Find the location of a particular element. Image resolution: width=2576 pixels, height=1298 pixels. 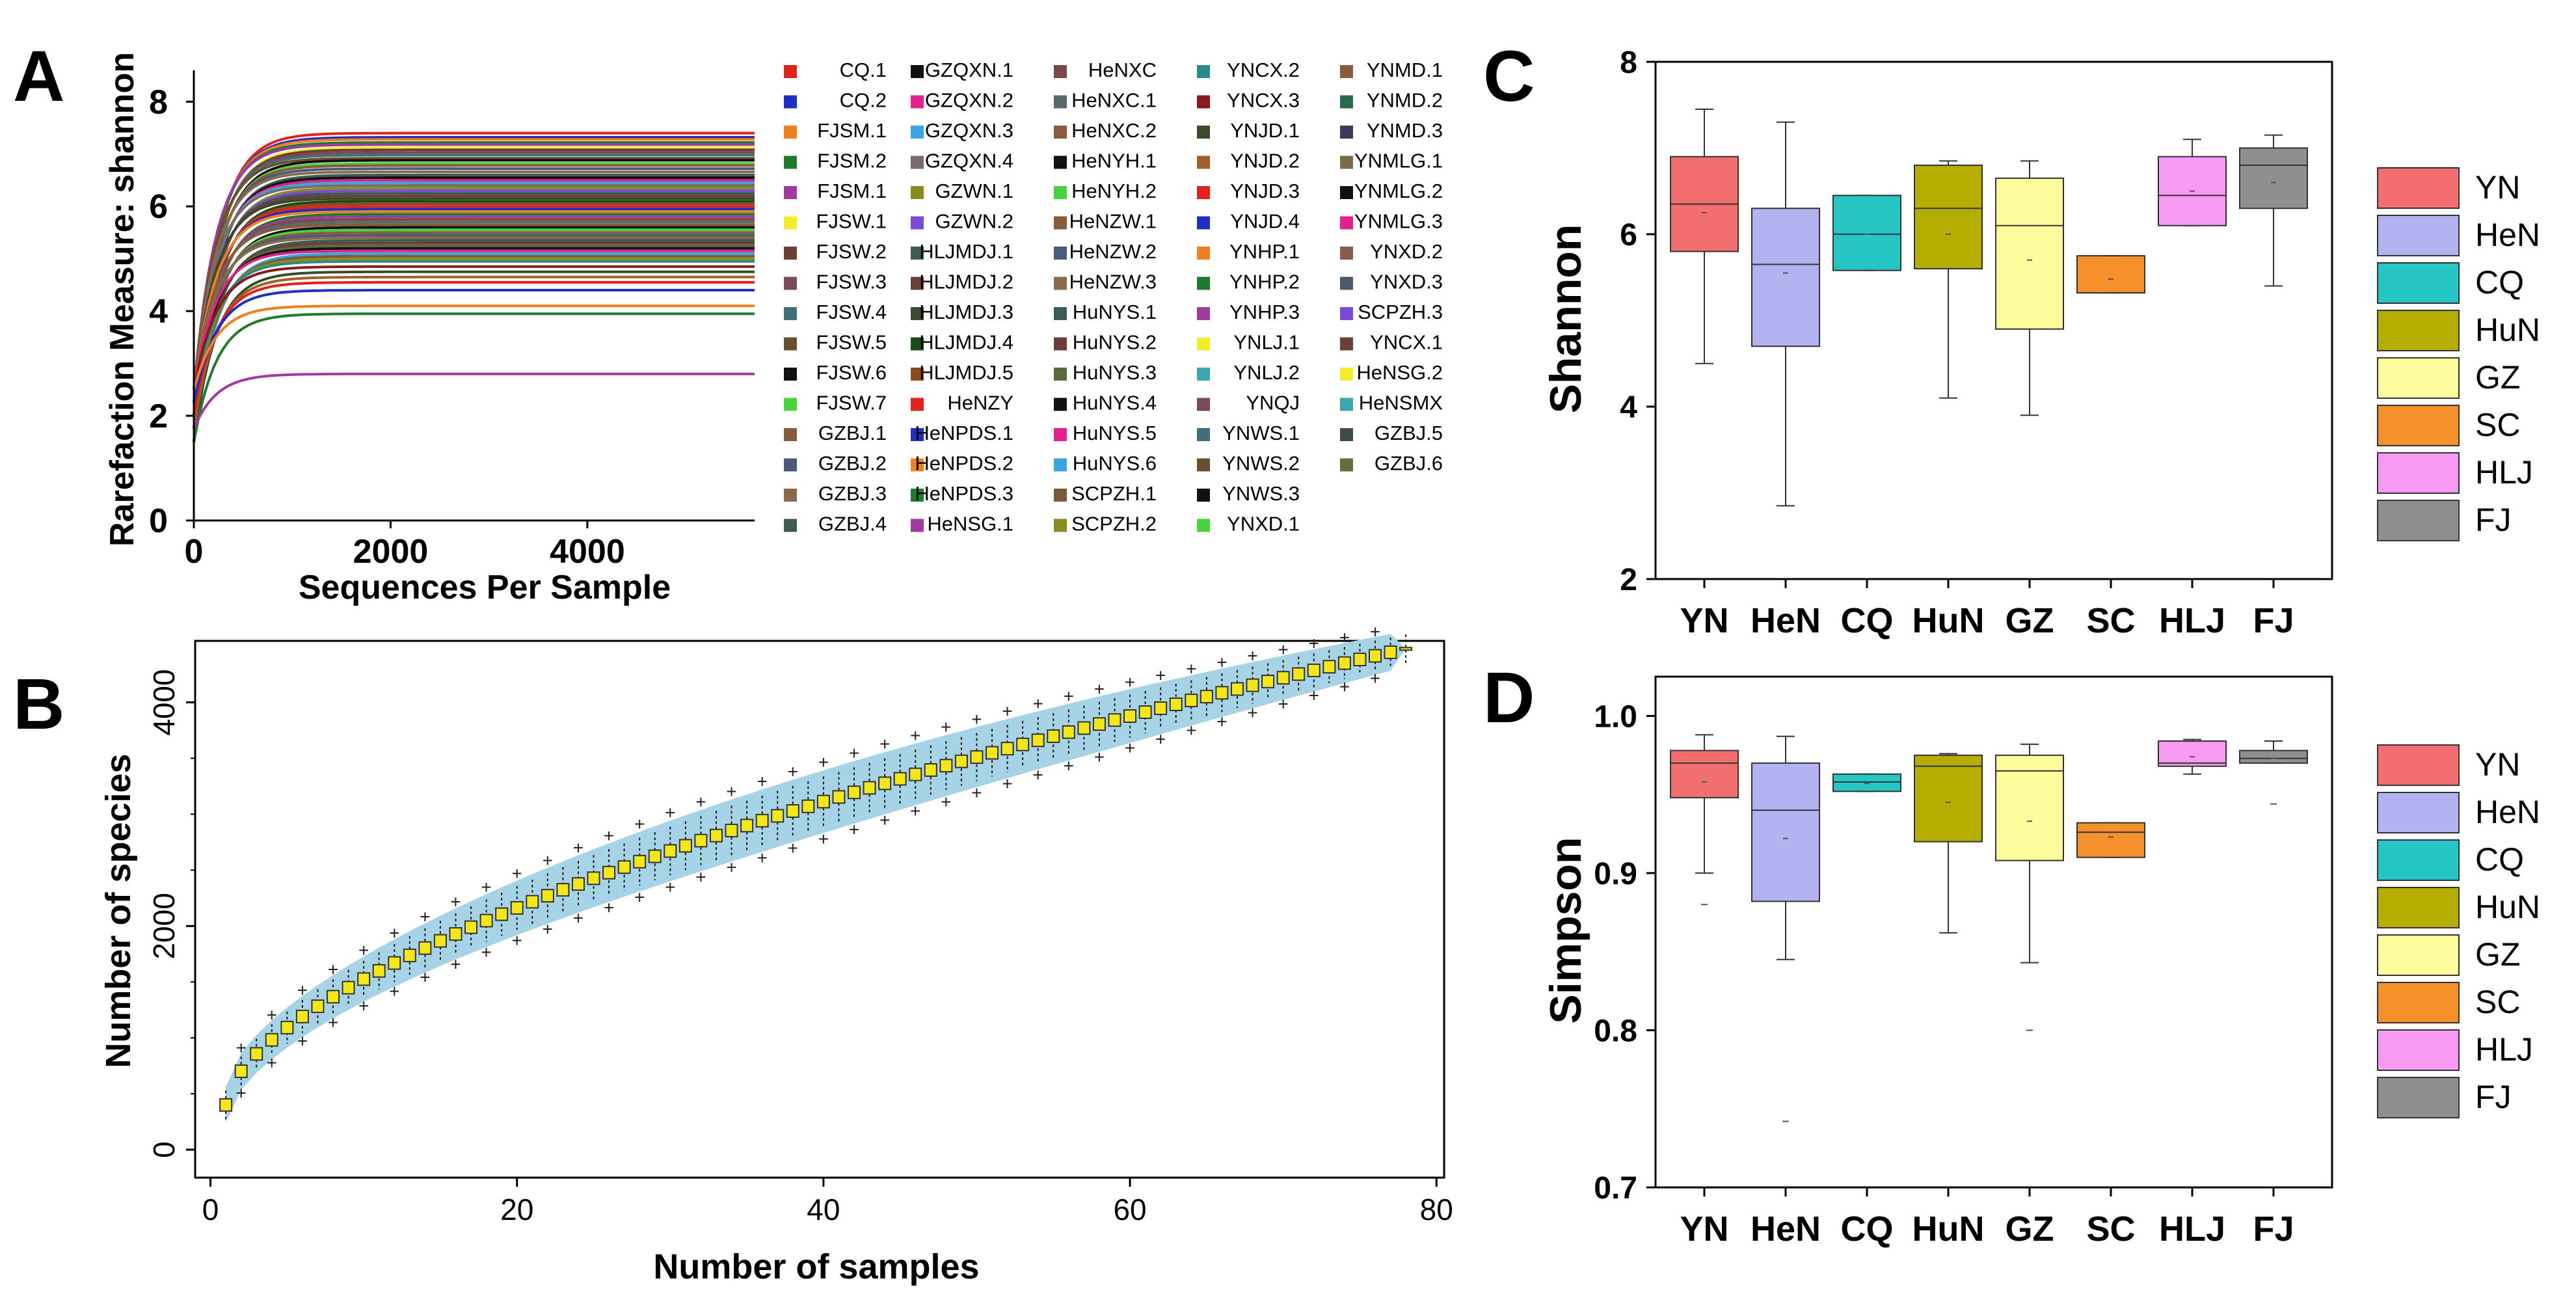

x-tick-label: HLJ is located at coordinates (2192, 620).